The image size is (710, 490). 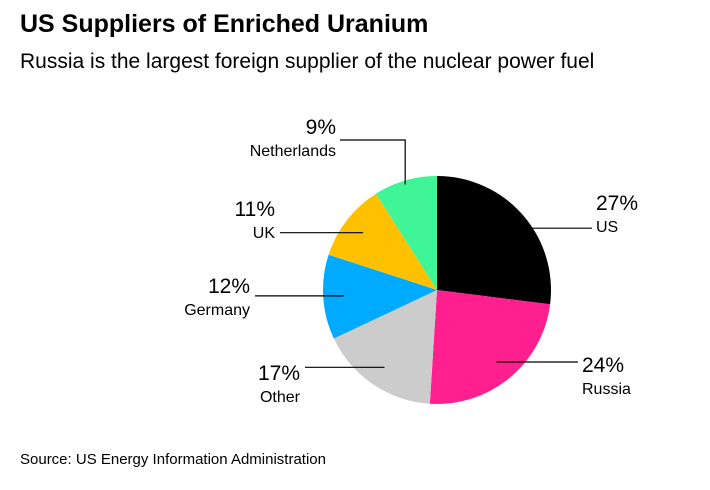 What do you see at coordinates (321, 127) in the screenshot?
I see `slice-value-label-netherlands: 9%` at bounding box center [321, 127].